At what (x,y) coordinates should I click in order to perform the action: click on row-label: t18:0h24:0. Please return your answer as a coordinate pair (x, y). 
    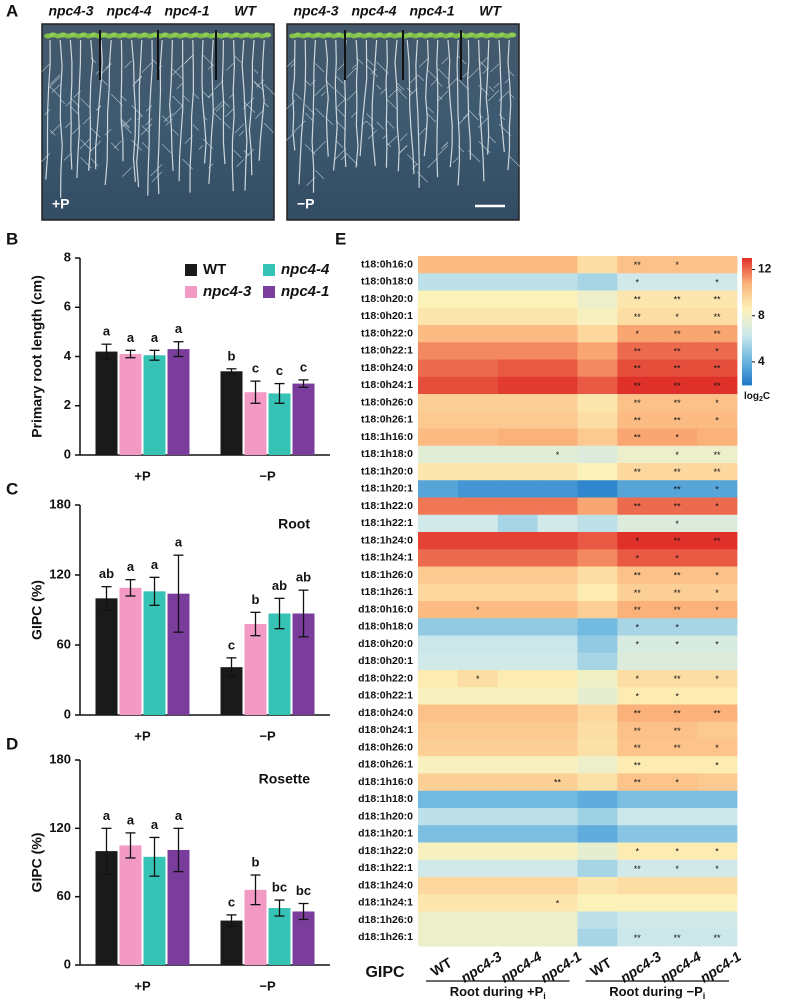
    Looking at the image, I should click on (387, 368).